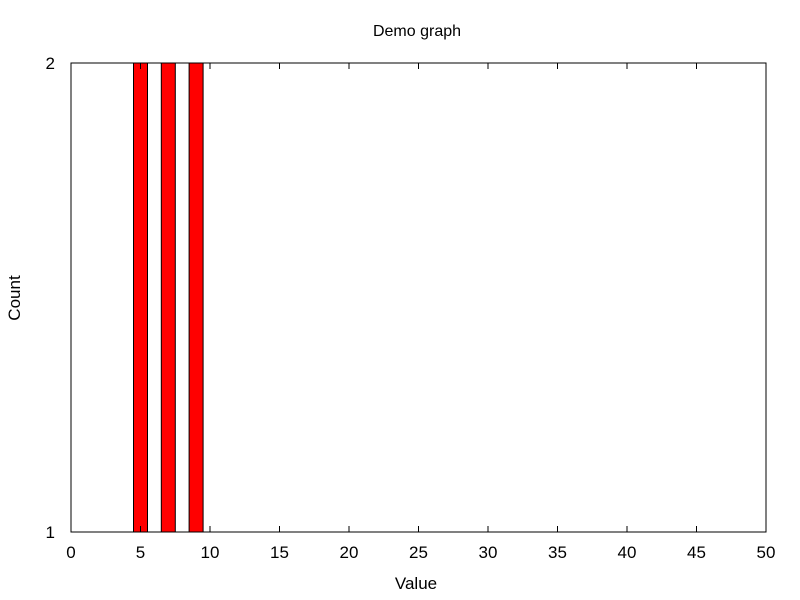 This screenshot has width=800, height=600. I want to click on y-axis-title: Count, so click(14, 298).